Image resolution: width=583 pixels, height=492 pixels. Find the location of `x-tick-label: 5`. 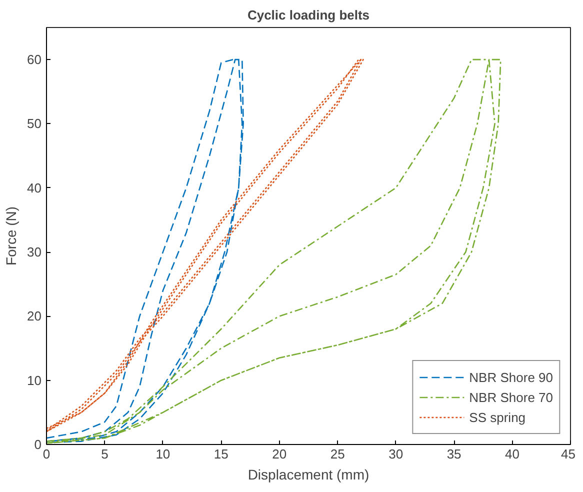

x-tick-label: 5 is located at coordinates (104, 454).